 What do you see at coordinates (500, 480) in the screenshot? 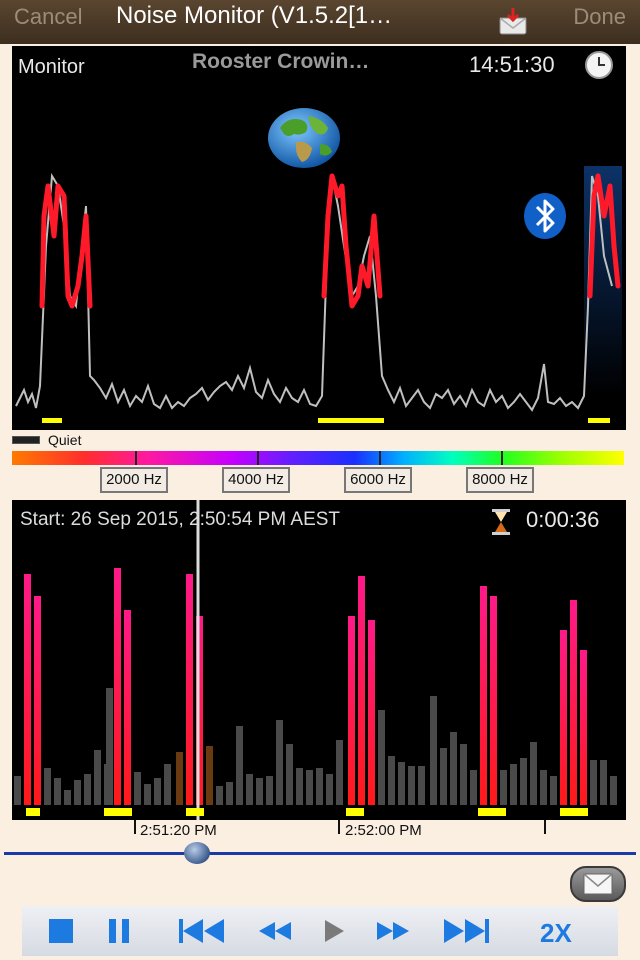
I see `freq-label-8000: 8000 Hz` at bounding box center [500, 480].